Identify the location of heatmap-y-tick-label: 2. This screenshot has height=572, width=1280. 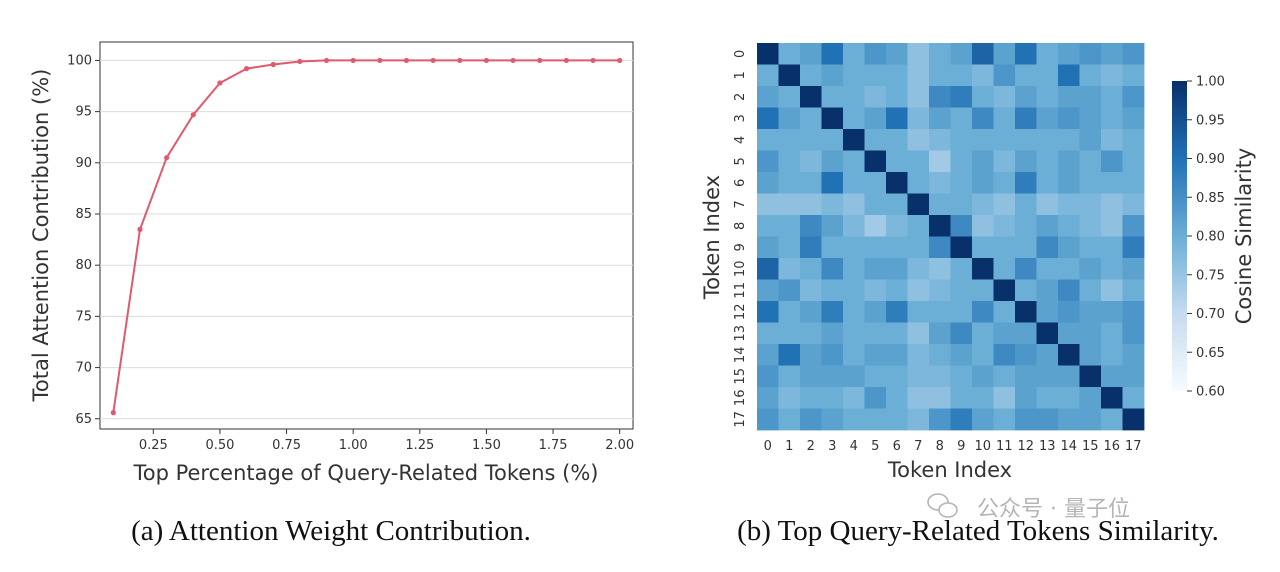
(740, 97).